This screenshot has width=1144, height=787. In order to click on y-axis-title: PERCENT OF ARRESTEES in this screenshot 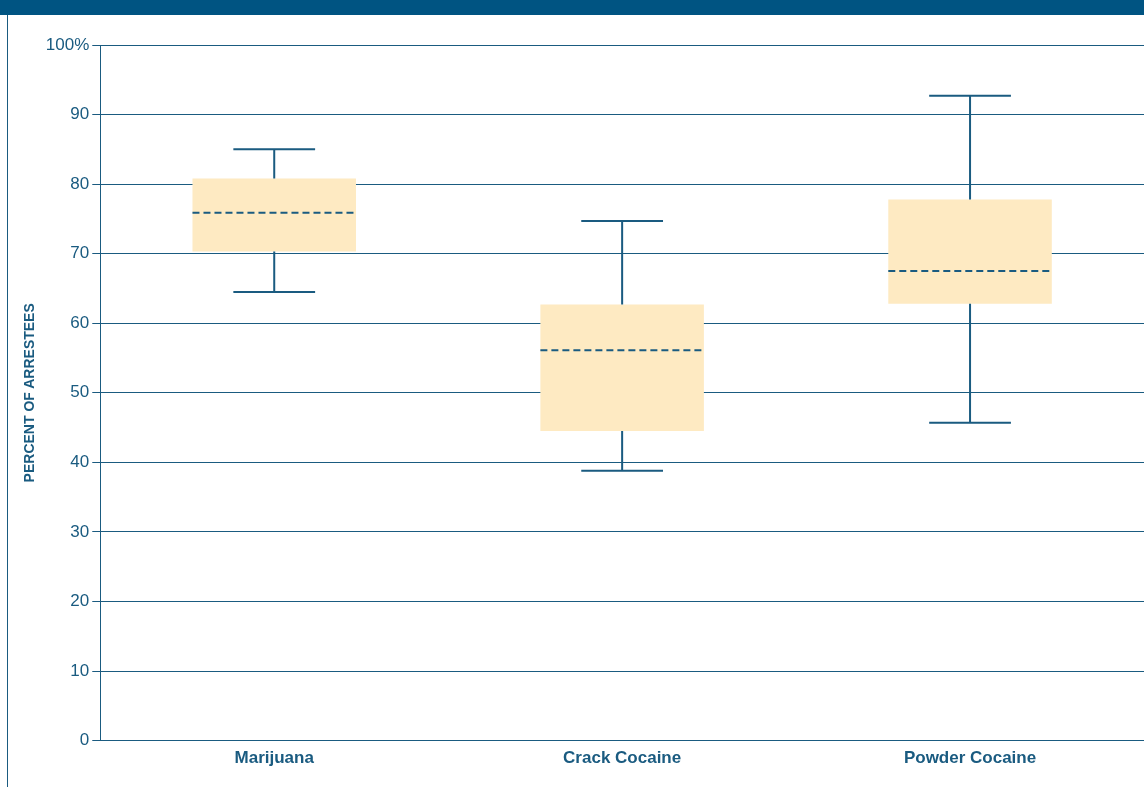, I will do `click(29, 393)`.